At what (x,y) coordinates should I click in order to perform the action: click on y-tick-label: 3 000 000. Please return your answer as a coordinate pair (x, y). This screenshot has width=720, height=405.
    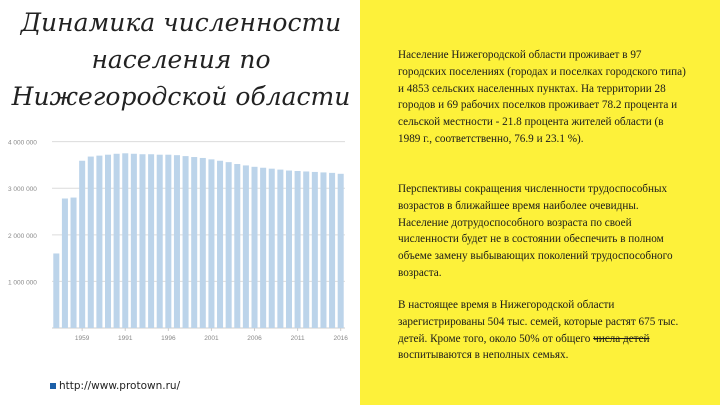
    Looking at the image, I should click on (22, 189).